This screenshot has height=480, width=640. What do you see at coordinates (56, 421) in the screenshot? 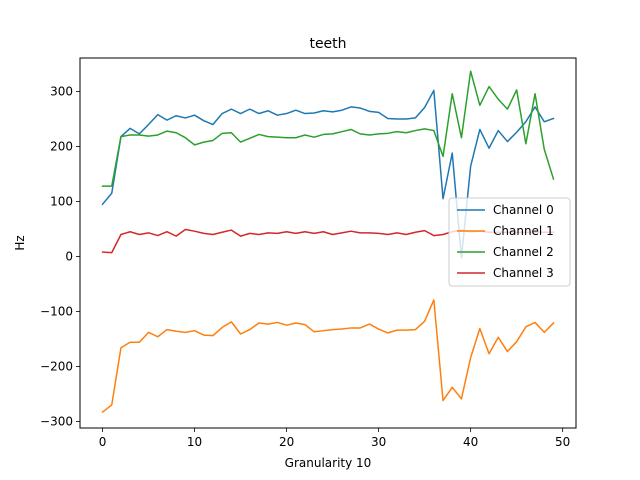
I see `y-tick-label: −300` at bounding box center [56, 421].